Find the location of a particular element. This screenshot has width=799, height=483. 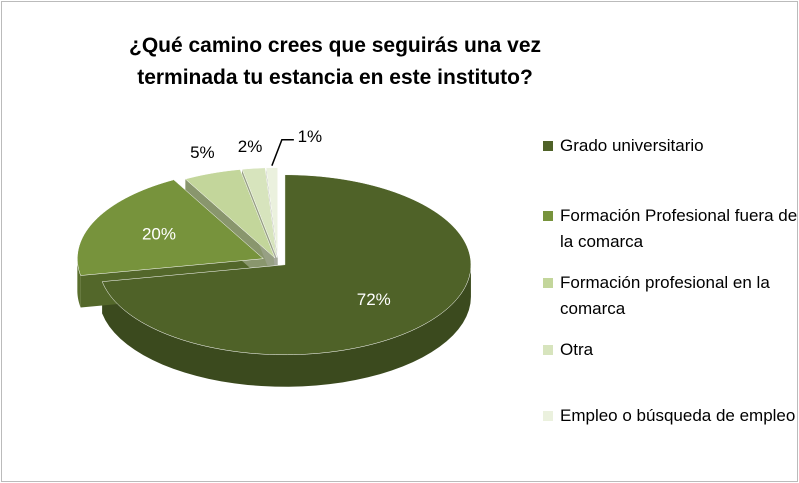

data-label: 1% is located at coordinates (310, 136).